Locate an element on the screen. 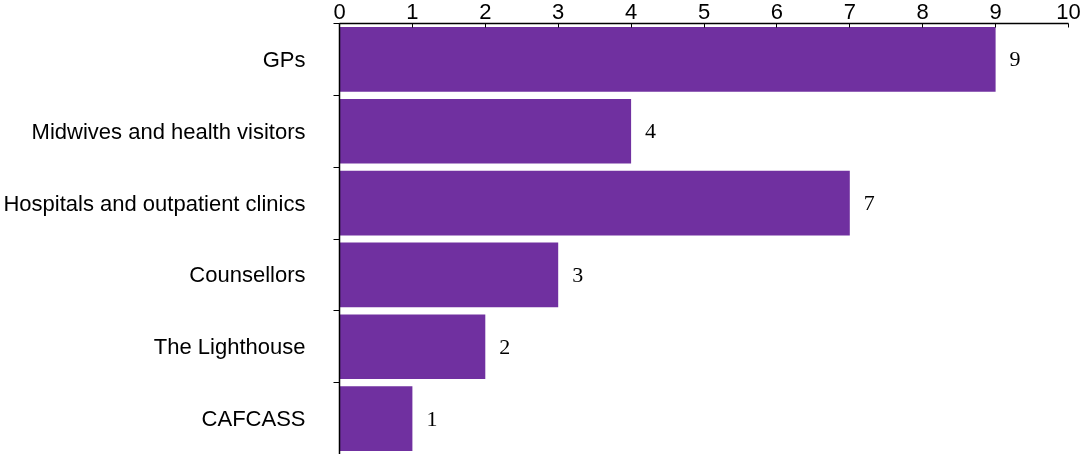 This screenshot has height=454, width=1088. x-tick-label: 3 is located at coordinates (558, 12).